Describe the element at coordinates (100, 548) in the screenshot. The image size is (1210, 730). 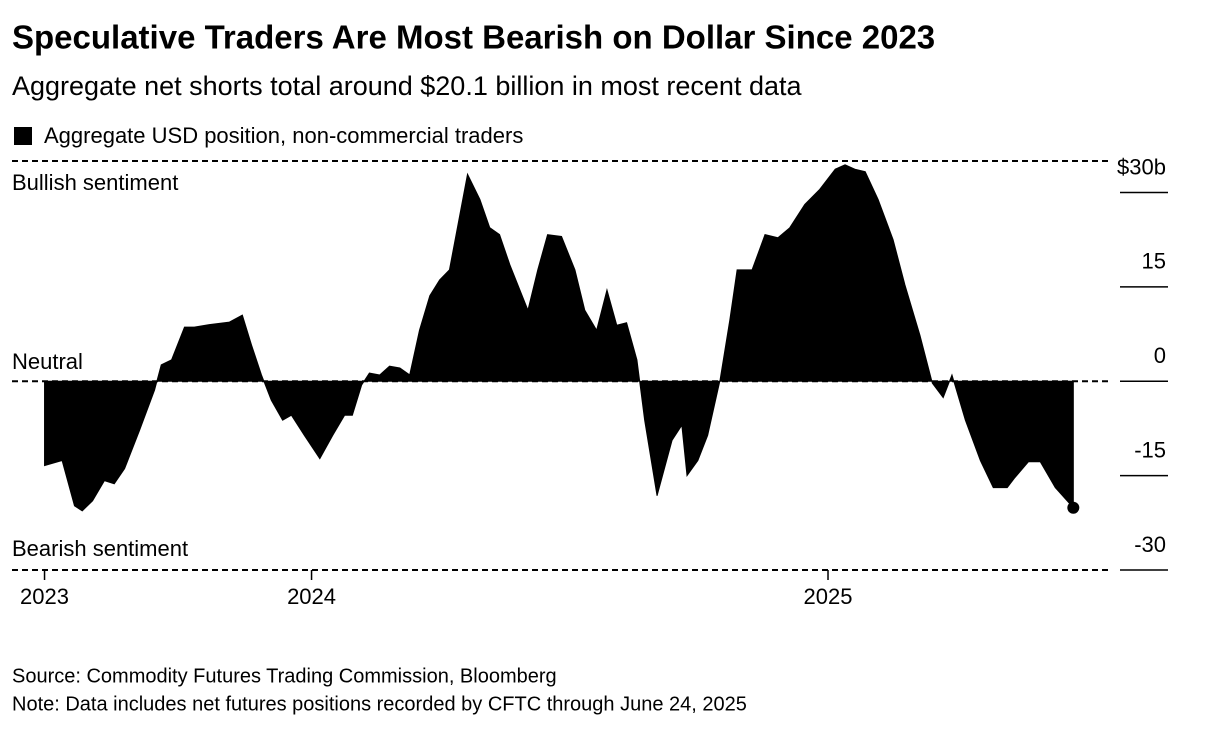
I see `annotation: Bearish sentiment` at that location.